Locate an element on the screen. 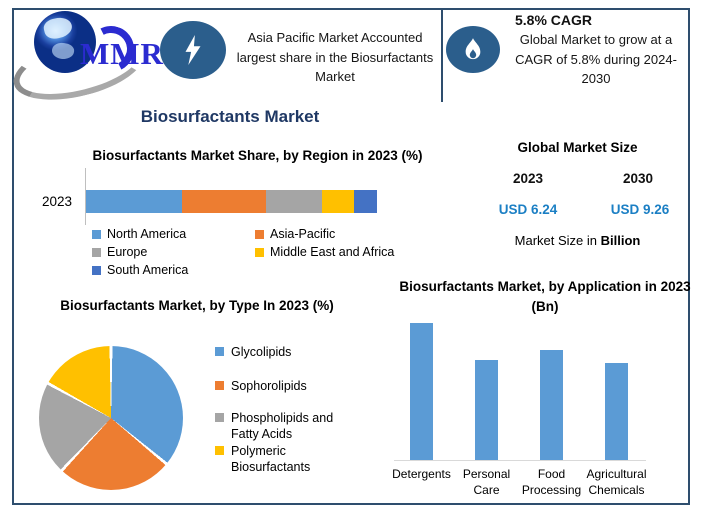 The height and width of the screenshot is (520, 701). bar-segment-middle-east-and-africa is located at coordinates (337, 201).